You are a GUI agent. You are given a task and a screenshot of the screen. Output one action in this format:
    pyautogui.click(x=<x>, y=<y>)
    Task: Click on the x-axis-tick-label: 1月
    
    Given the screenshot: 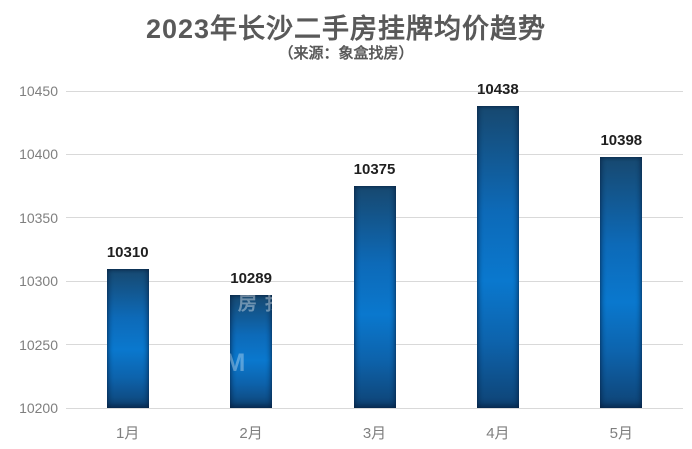 What is the action you would take?
    pyautogui.click(x=128, y=433)
    